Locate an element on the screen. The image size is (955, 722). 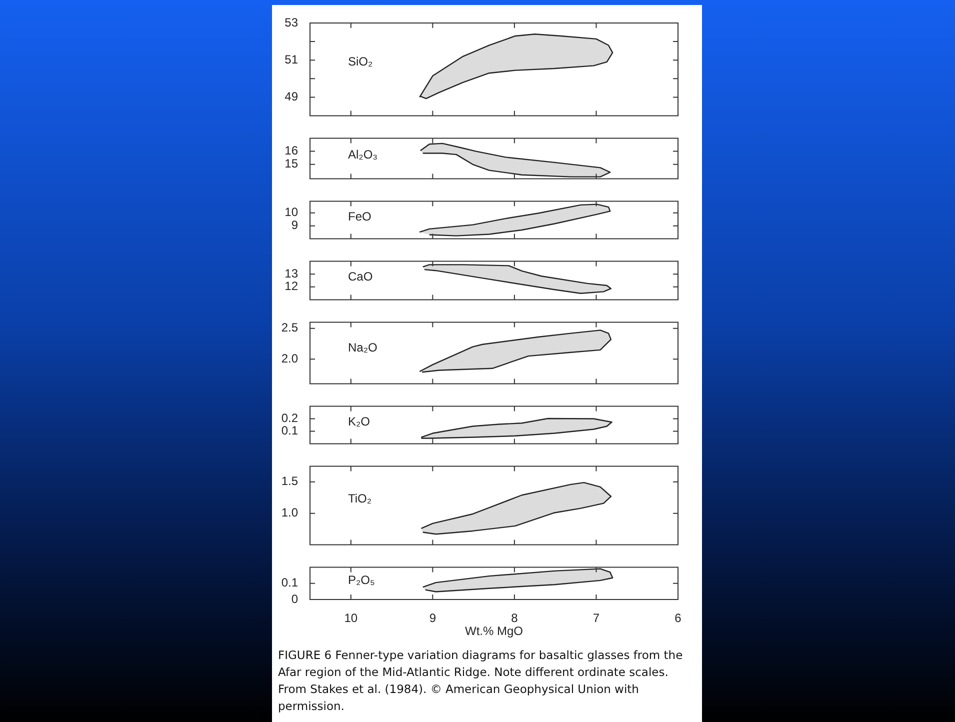
y-tick-label: 10 is located at coordinates (291, 212).